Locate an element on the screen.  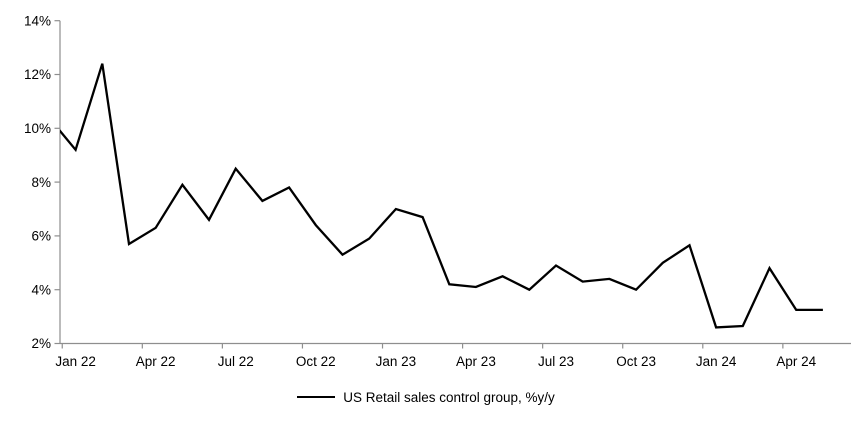
x-tick-label: Oct 23 is located at coordinates (636, 361).